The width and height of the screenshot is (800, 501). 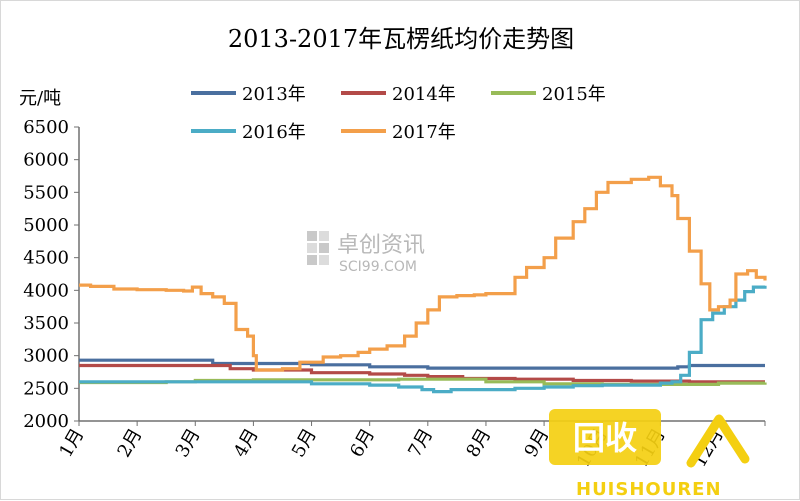 I want to click on legend-item-2013年: 2013年, so click(x=248, y=94).